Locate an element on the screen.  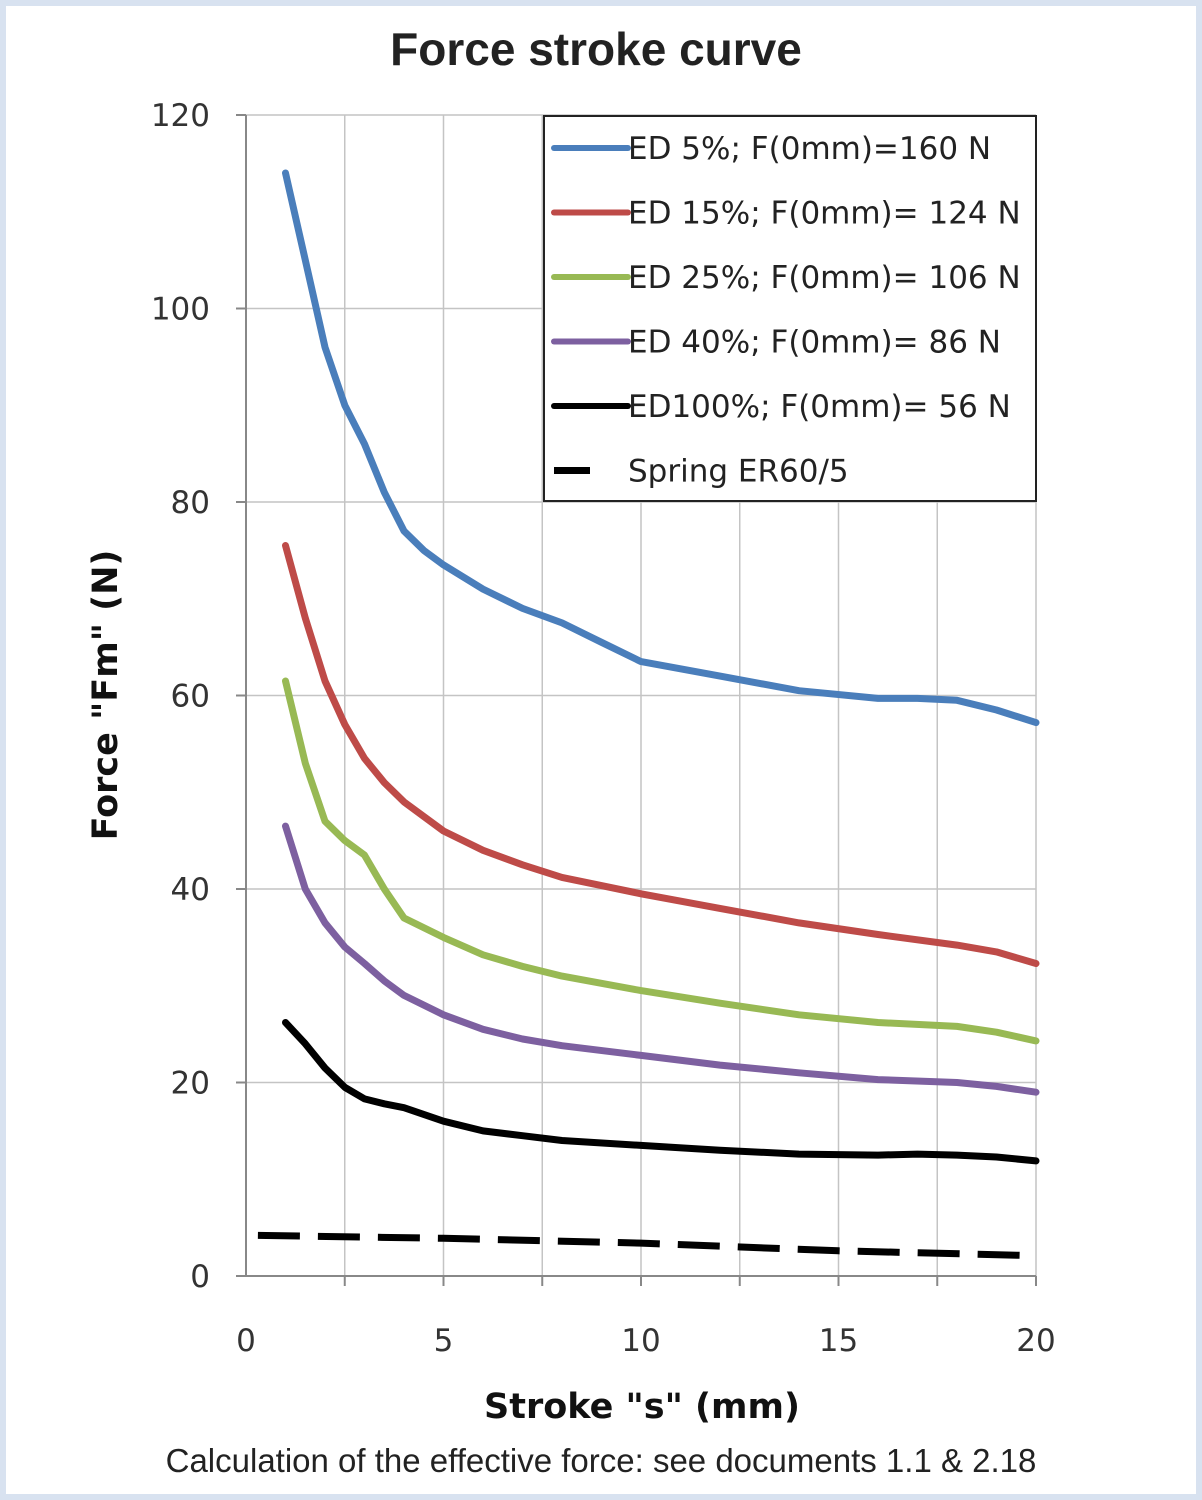
y-tick-label: 0 is located at coordinates (200, 1277).